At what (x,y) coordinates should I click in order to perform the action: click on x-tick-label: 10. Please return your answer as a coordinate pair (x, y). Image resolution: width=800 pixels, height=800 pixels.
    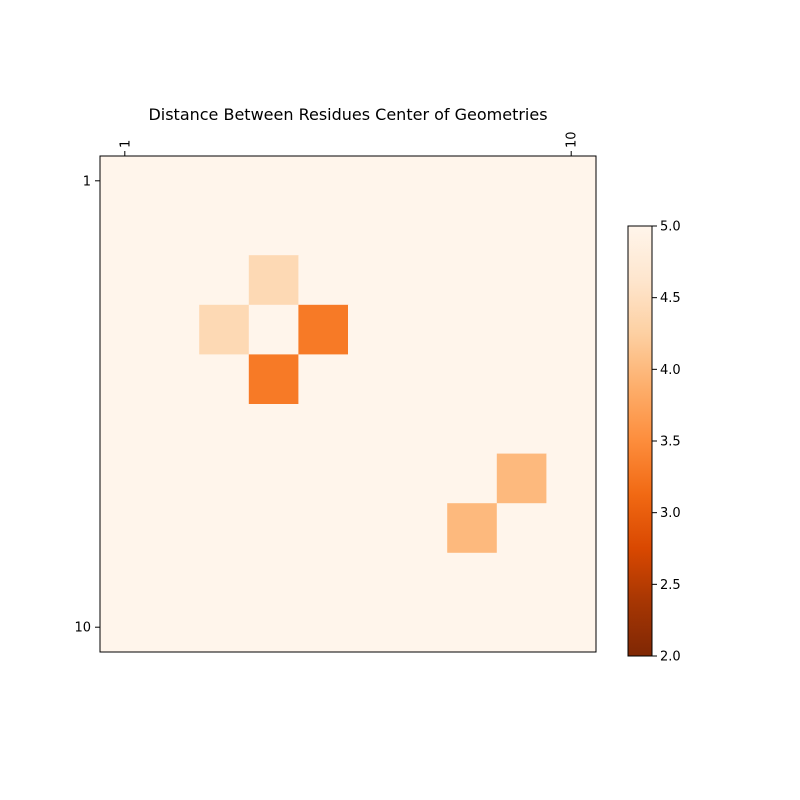
    Looking at the image, I should click on (572, 139).